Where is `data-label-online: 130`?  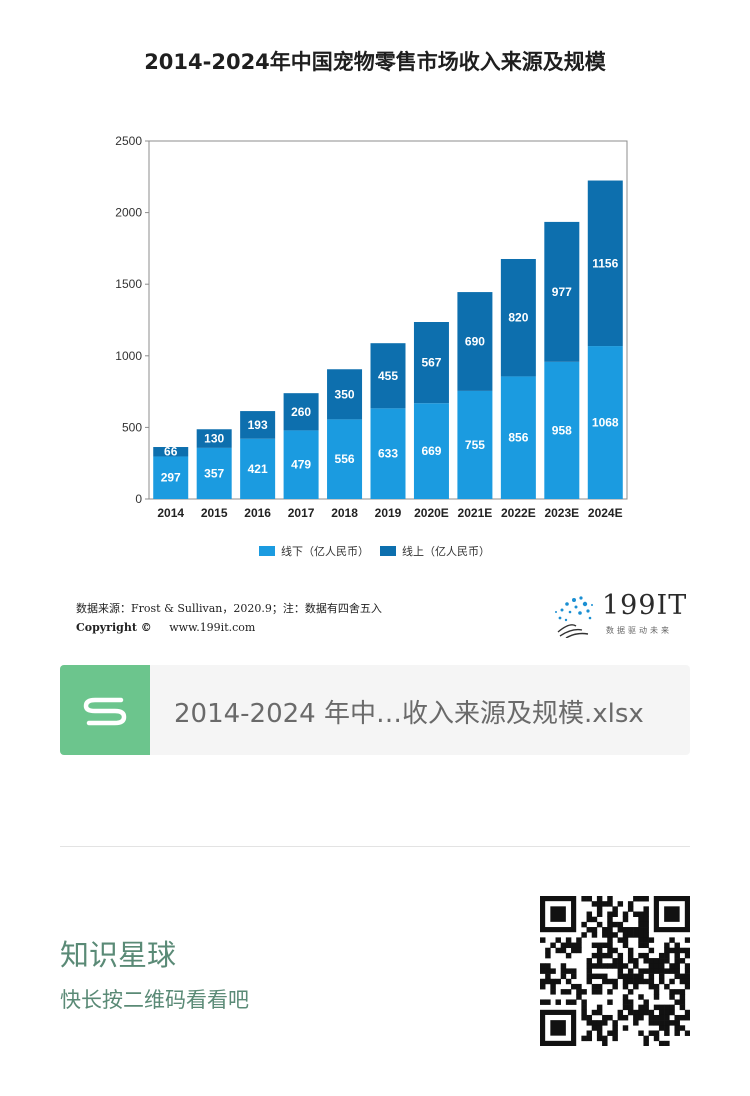
data-label-online: 130 is located at coordinates (214, 439).